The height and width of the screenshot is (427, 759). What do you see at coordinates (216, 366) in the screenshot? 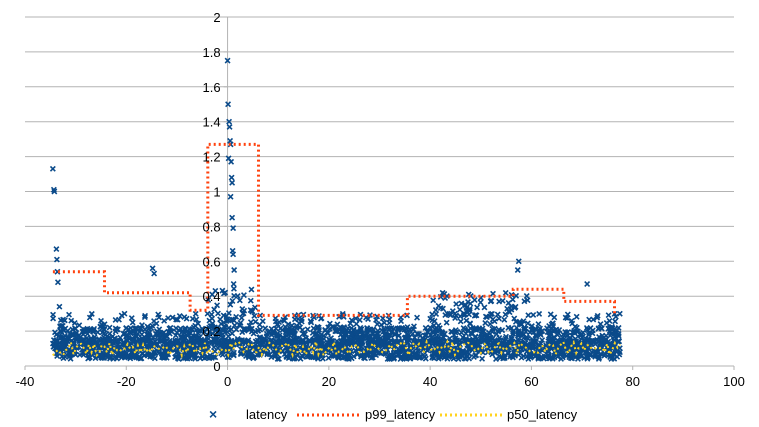
I see `y-tick-label: 0` at bounding box center [216, 366].